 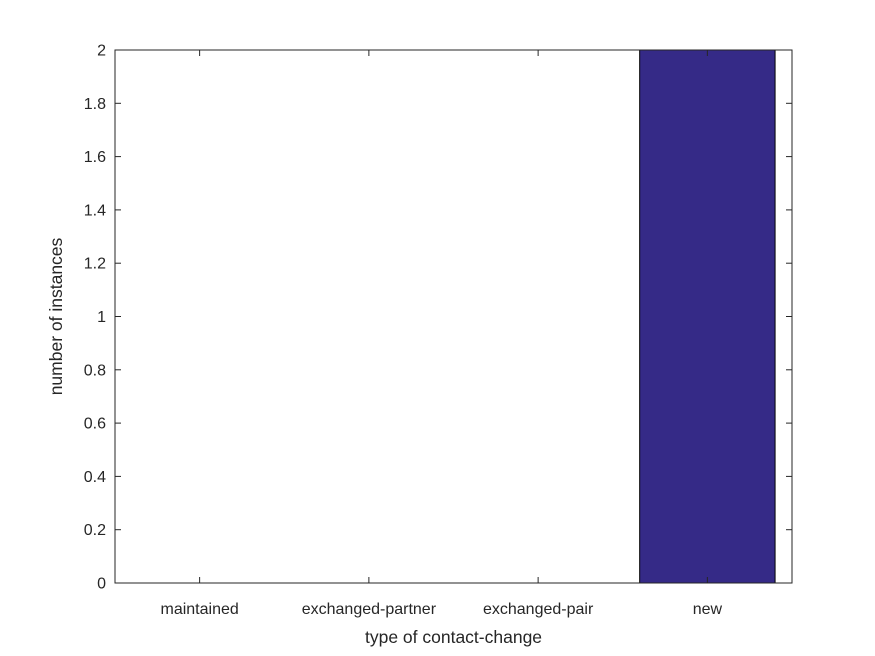 I want to click on y-tick-label: 0, so click(x=101, y=584).